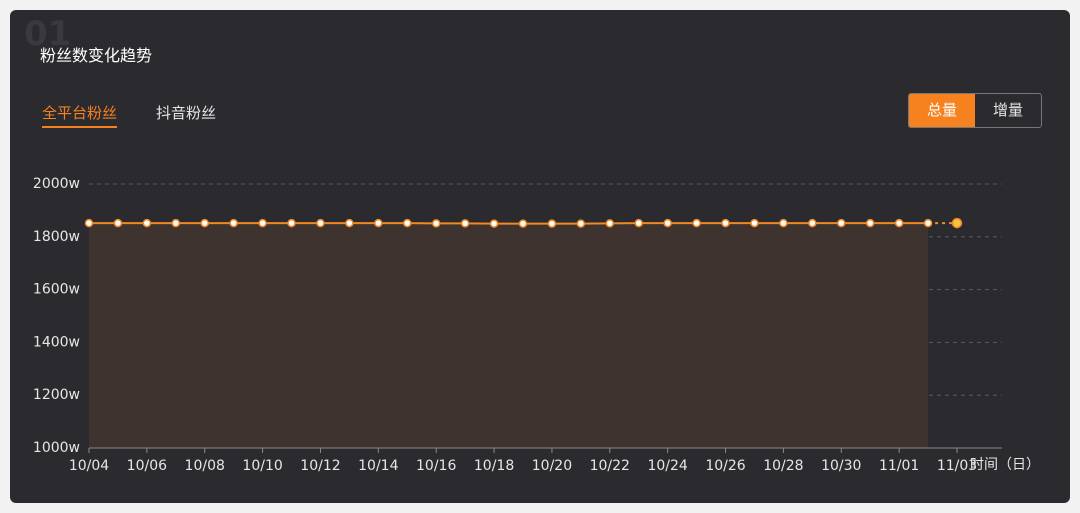 The height and width of the screenshot is (513, 1080). I want to click on x-tick-label: 11/03, so click(957, 466).